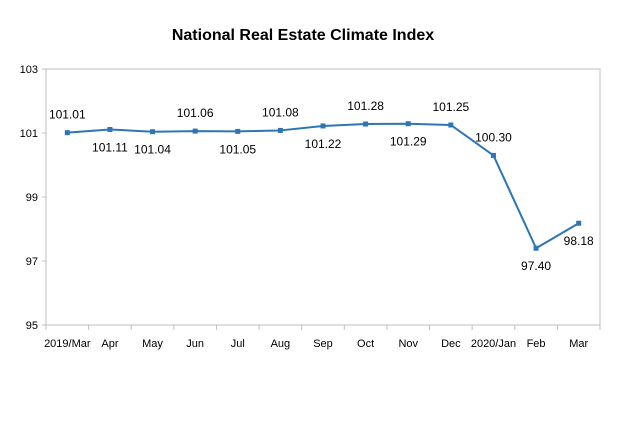 This screenshot has width=617, height=426. Describe the element at coordinates (493, 344) in the screenshot. I see `x-tick-label: 2020/Jan` at that location.